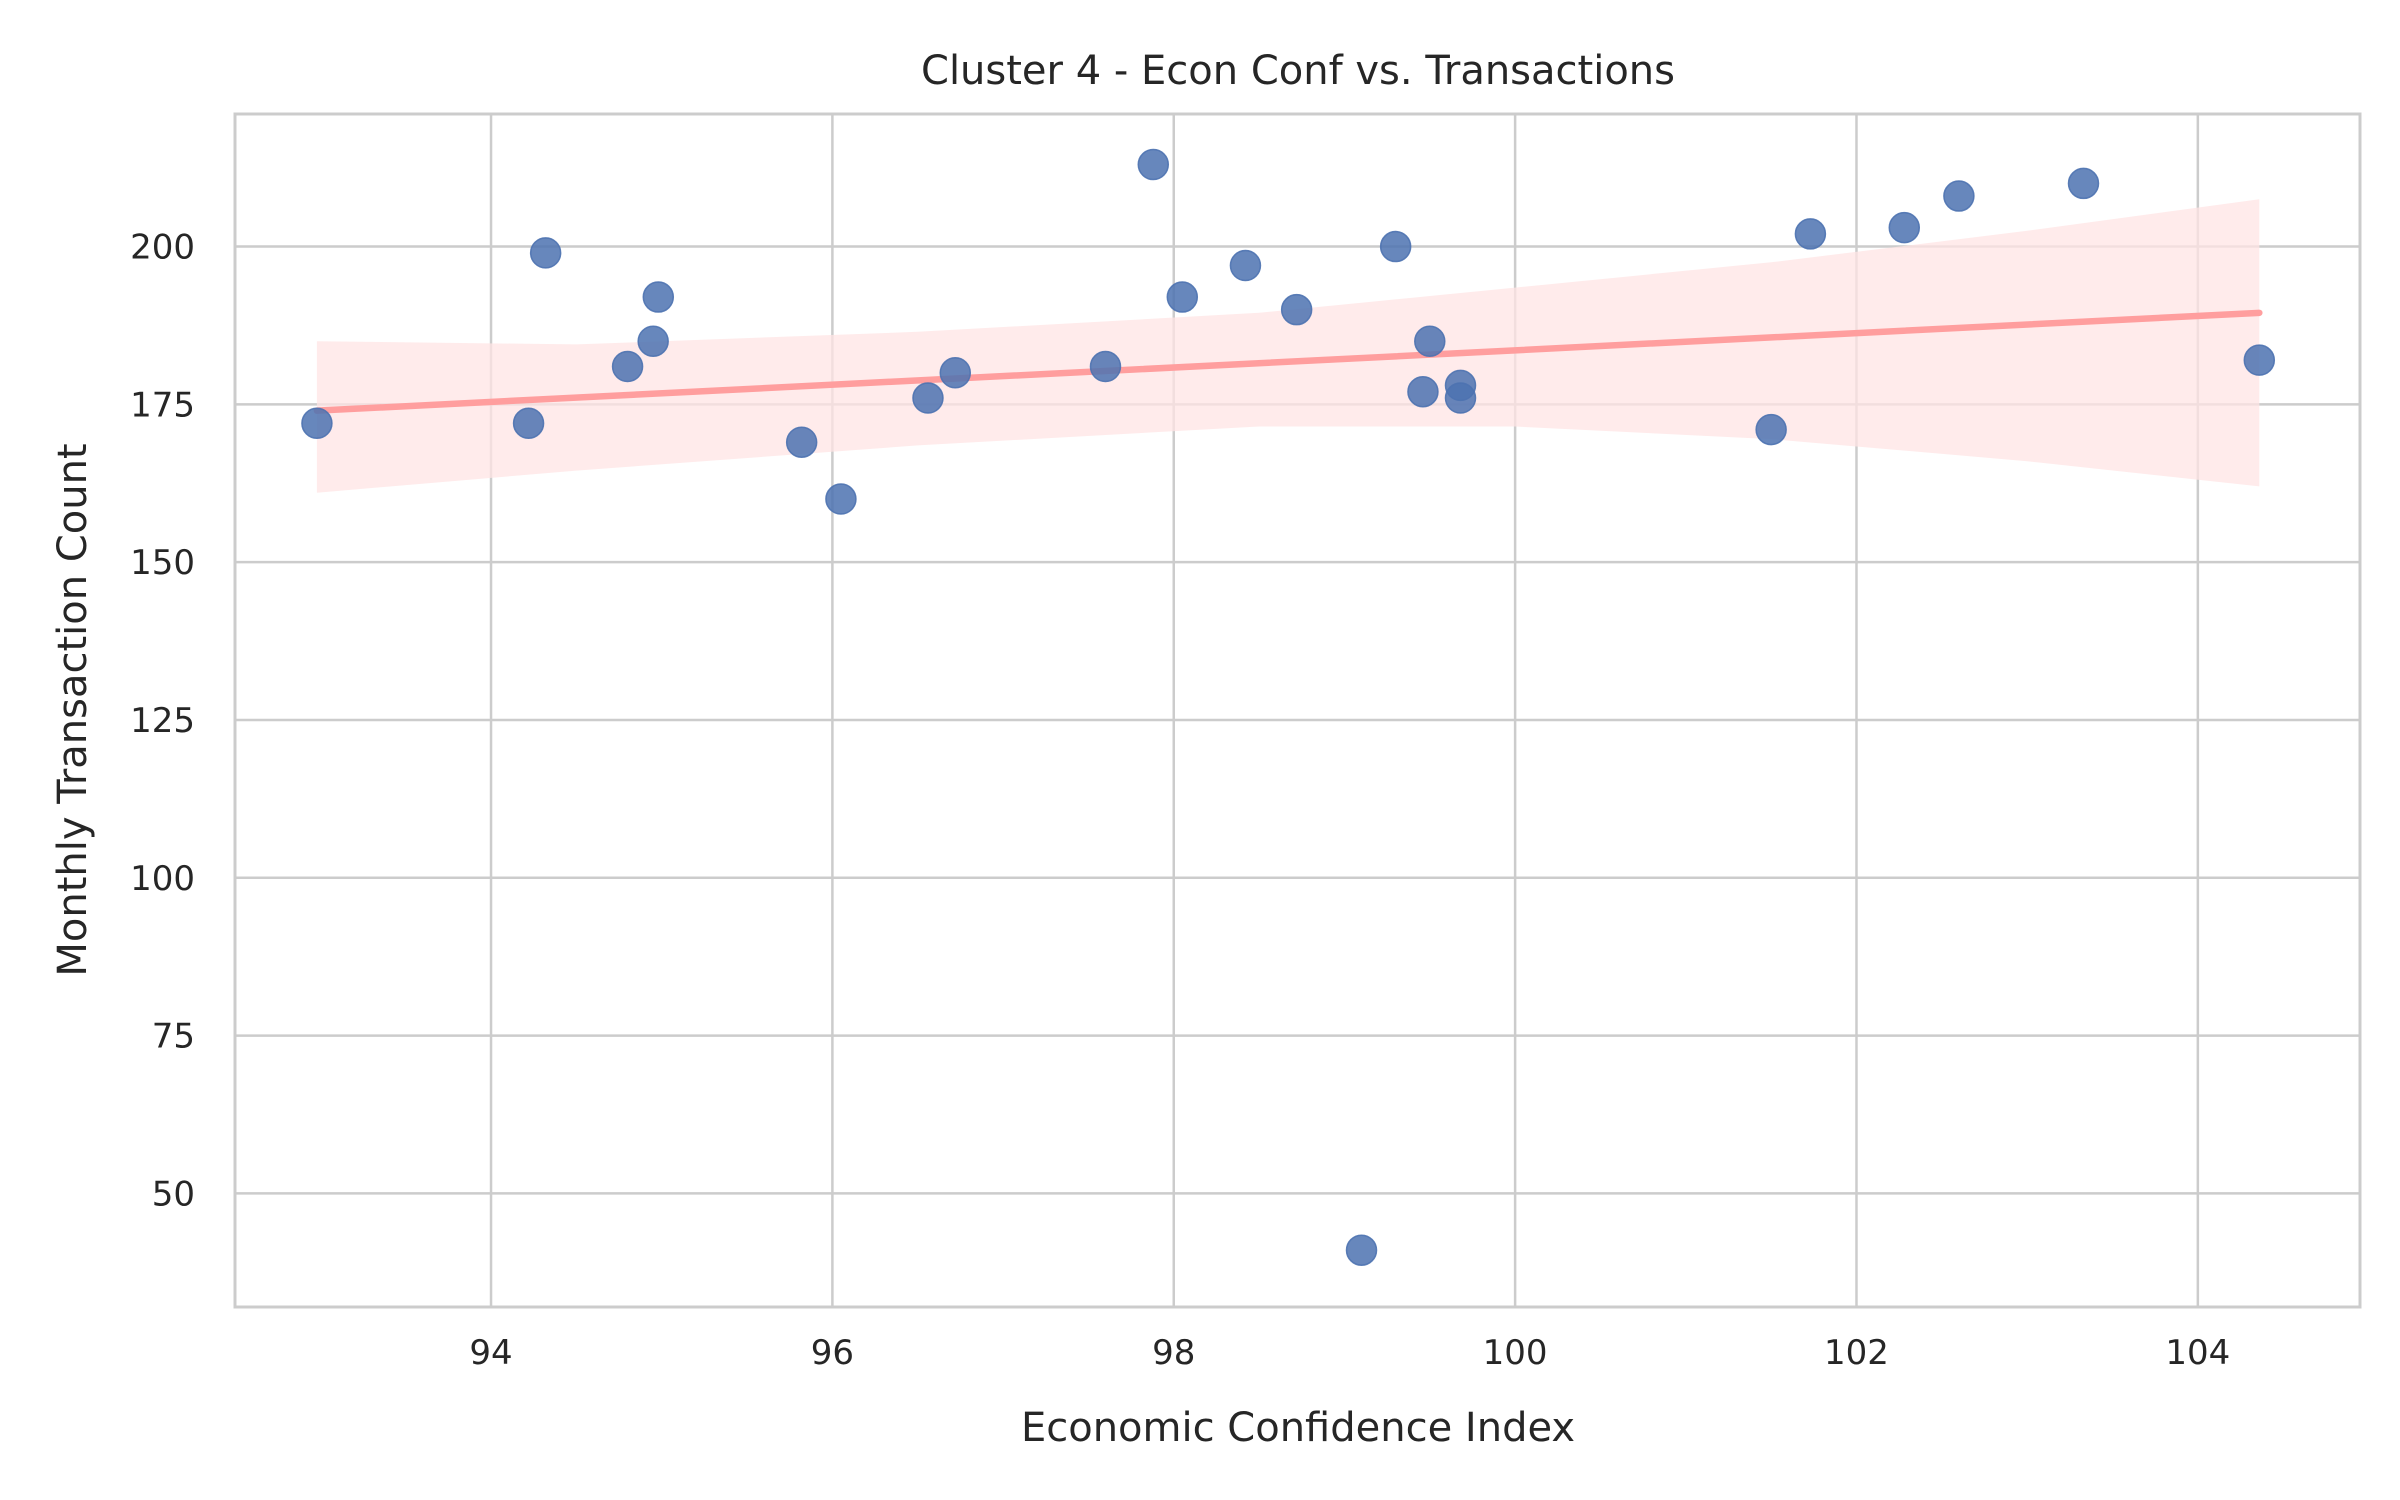 This screenshot has height=1500, width=2400. I want to click on regression-line-layer, so click(1288, 361).